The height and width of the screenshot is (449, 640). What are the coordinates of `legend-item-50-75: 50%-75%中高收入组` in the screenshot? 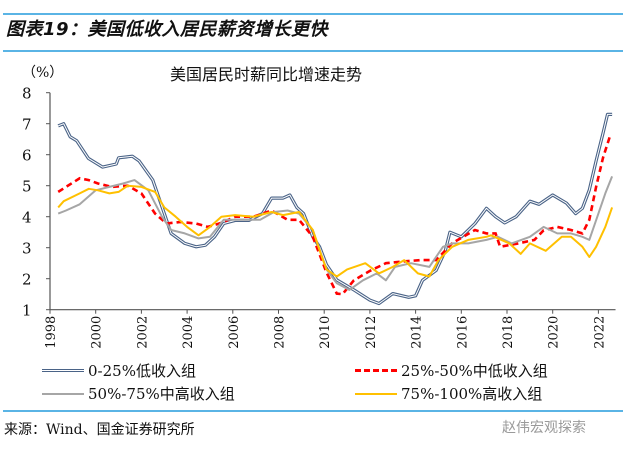 It's located at (138, 393).